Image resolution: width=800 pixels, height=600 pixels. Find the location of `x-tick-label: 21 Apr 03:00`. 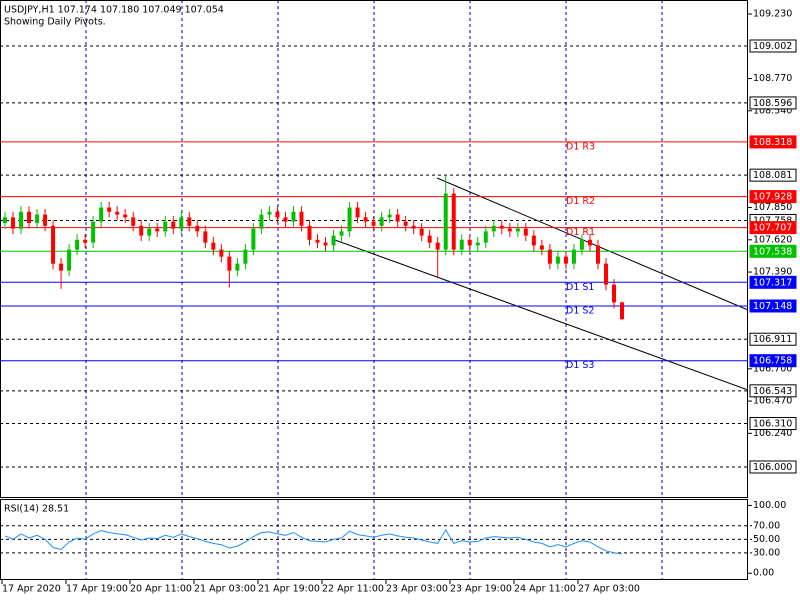

x-tick-label: 21 Apr 03:00 is located at coordinates (225, 589).